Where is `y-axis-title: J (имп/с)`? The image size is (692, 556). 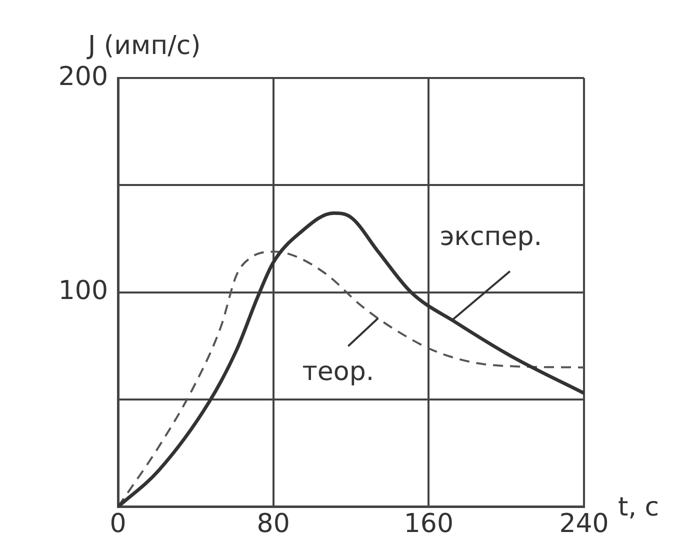
y-axis-title: J (имп/с) is located at coordinates (143, 45).